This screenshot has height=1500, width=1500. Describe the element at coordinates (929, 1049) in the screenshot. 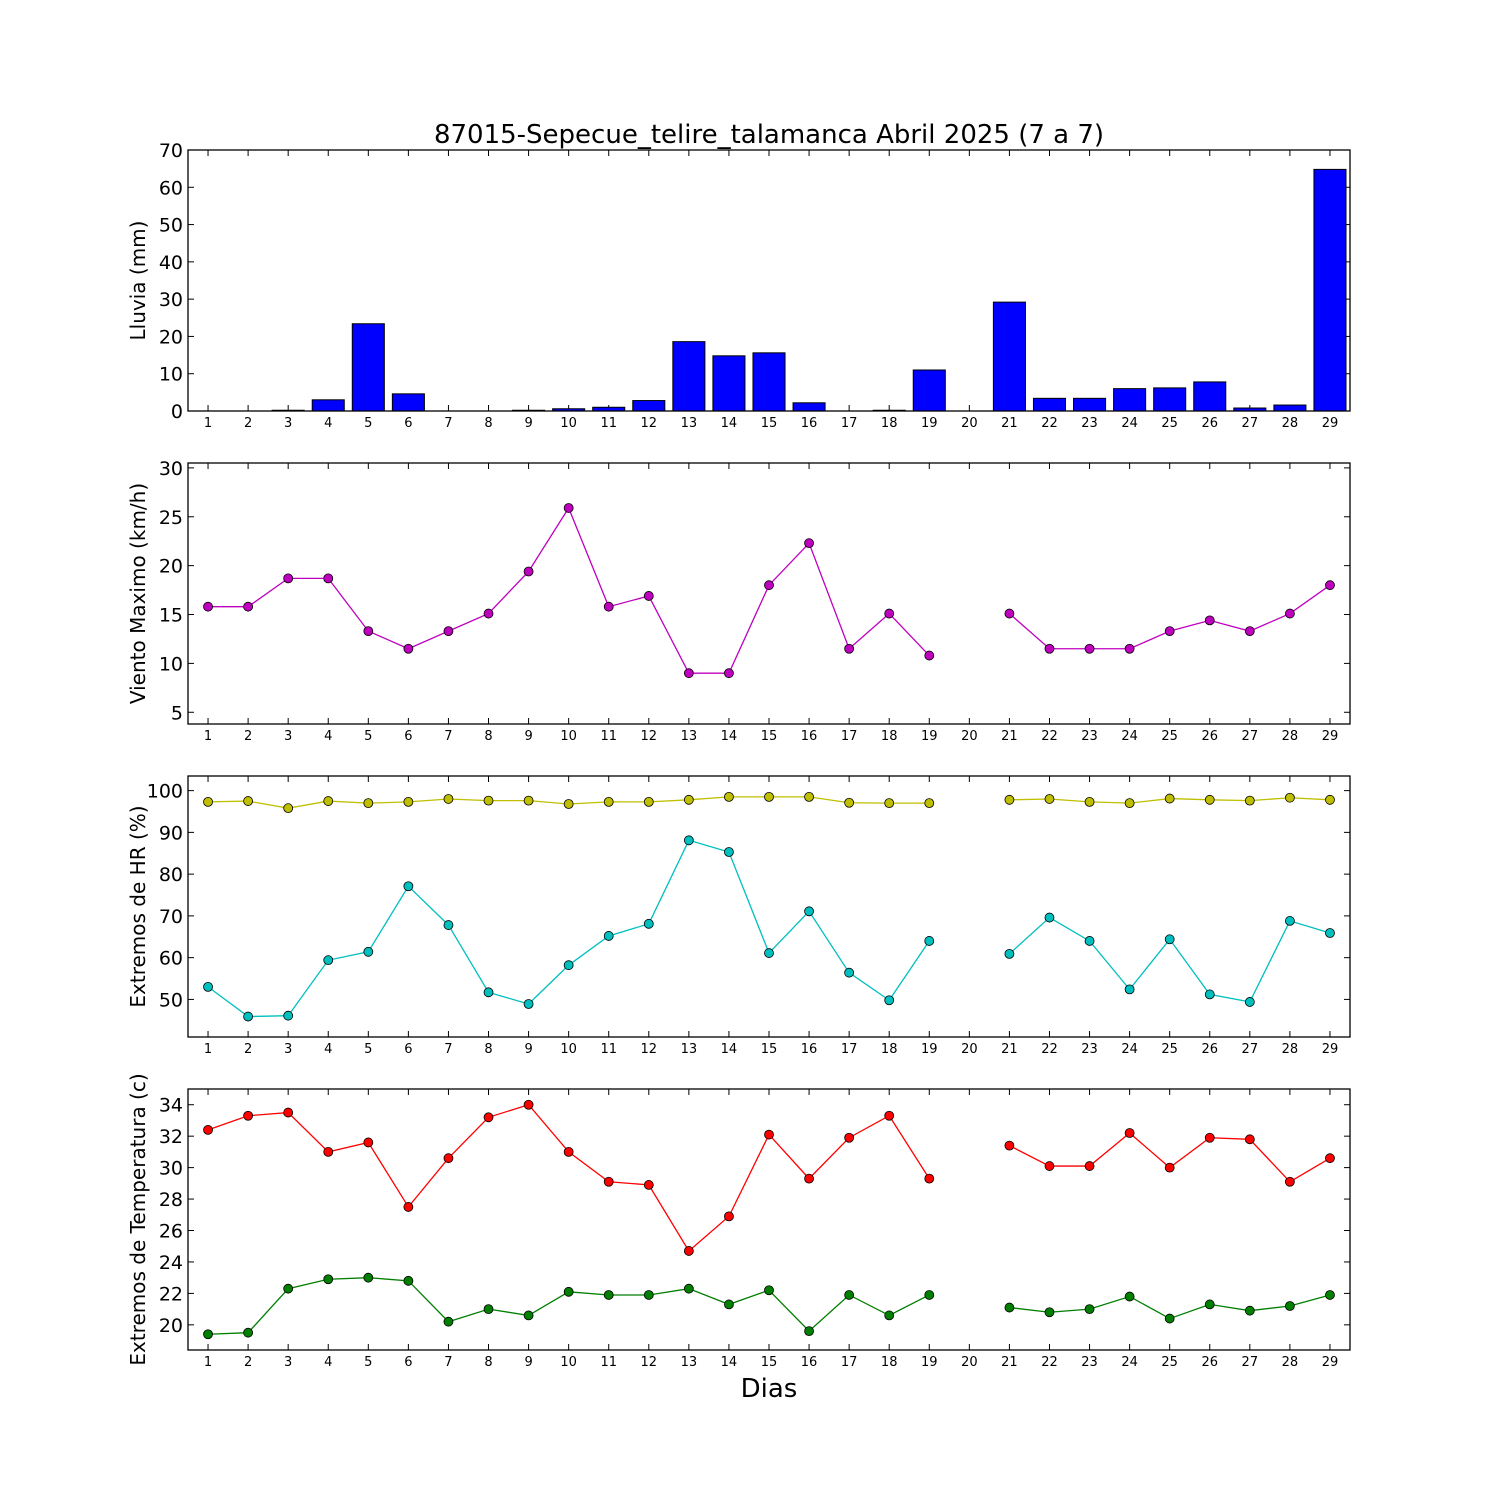

I see `x-tick-label: 19` at that location.